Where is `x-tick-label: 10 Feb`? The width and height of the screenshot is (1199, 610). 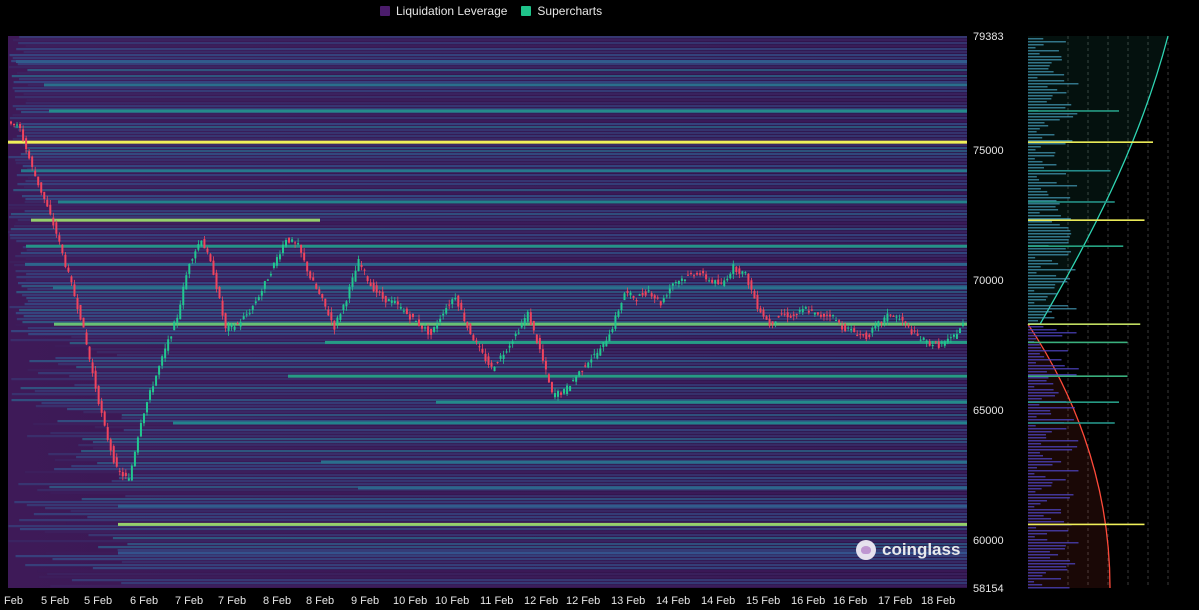
x-tick-label: 10 Feb is located at coordinates (410, 601).